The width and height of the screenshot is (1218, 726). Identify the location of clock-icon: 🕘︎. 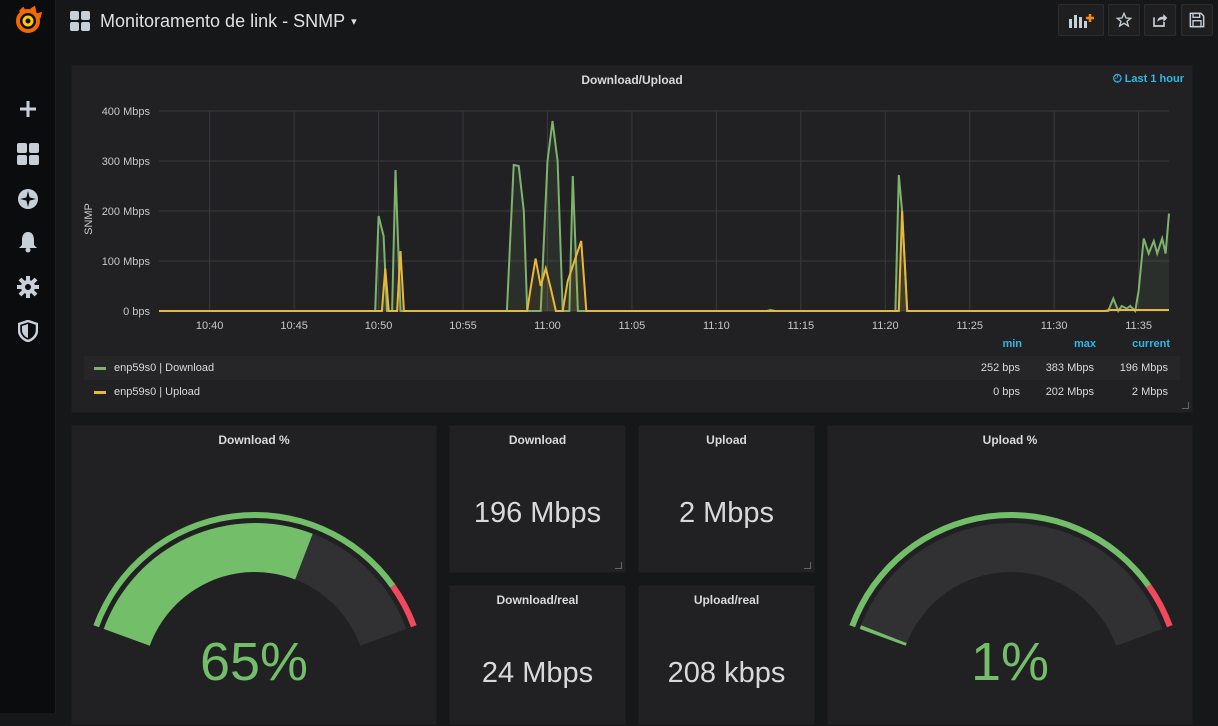
(1117, 79).